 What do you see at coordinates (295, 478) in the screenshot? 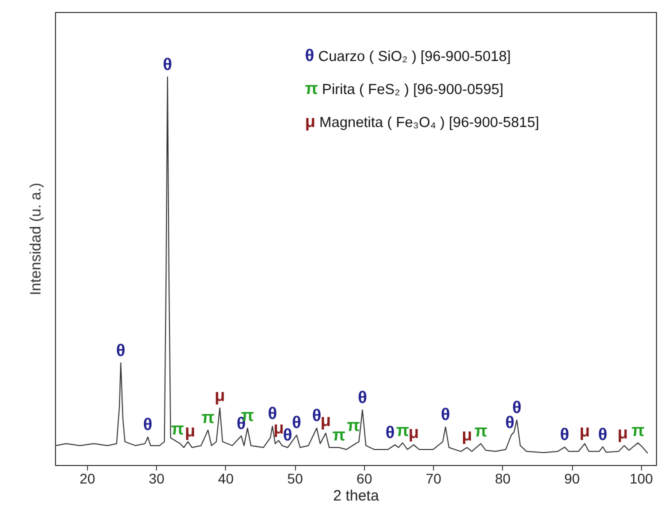
I see `x-tick-label: 50` at bounding box center [295, 478].